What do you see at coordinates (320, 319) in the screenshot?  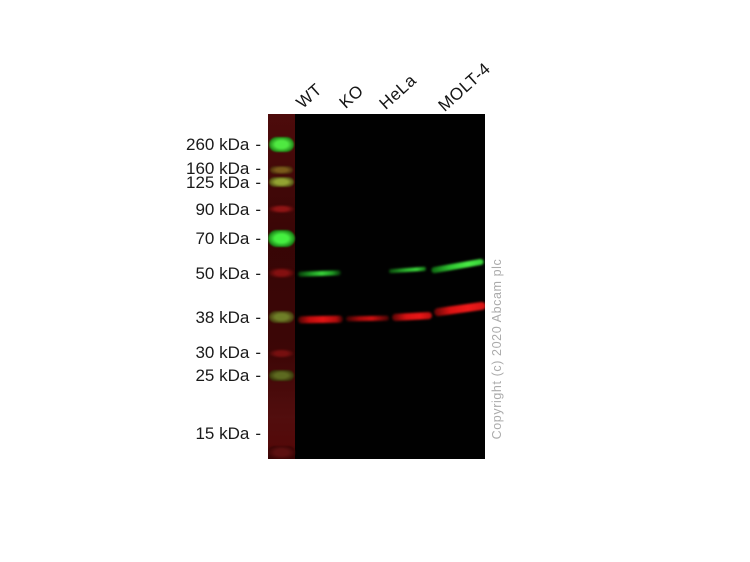 I see `band-red-wt` at bounding box center [320, 319].